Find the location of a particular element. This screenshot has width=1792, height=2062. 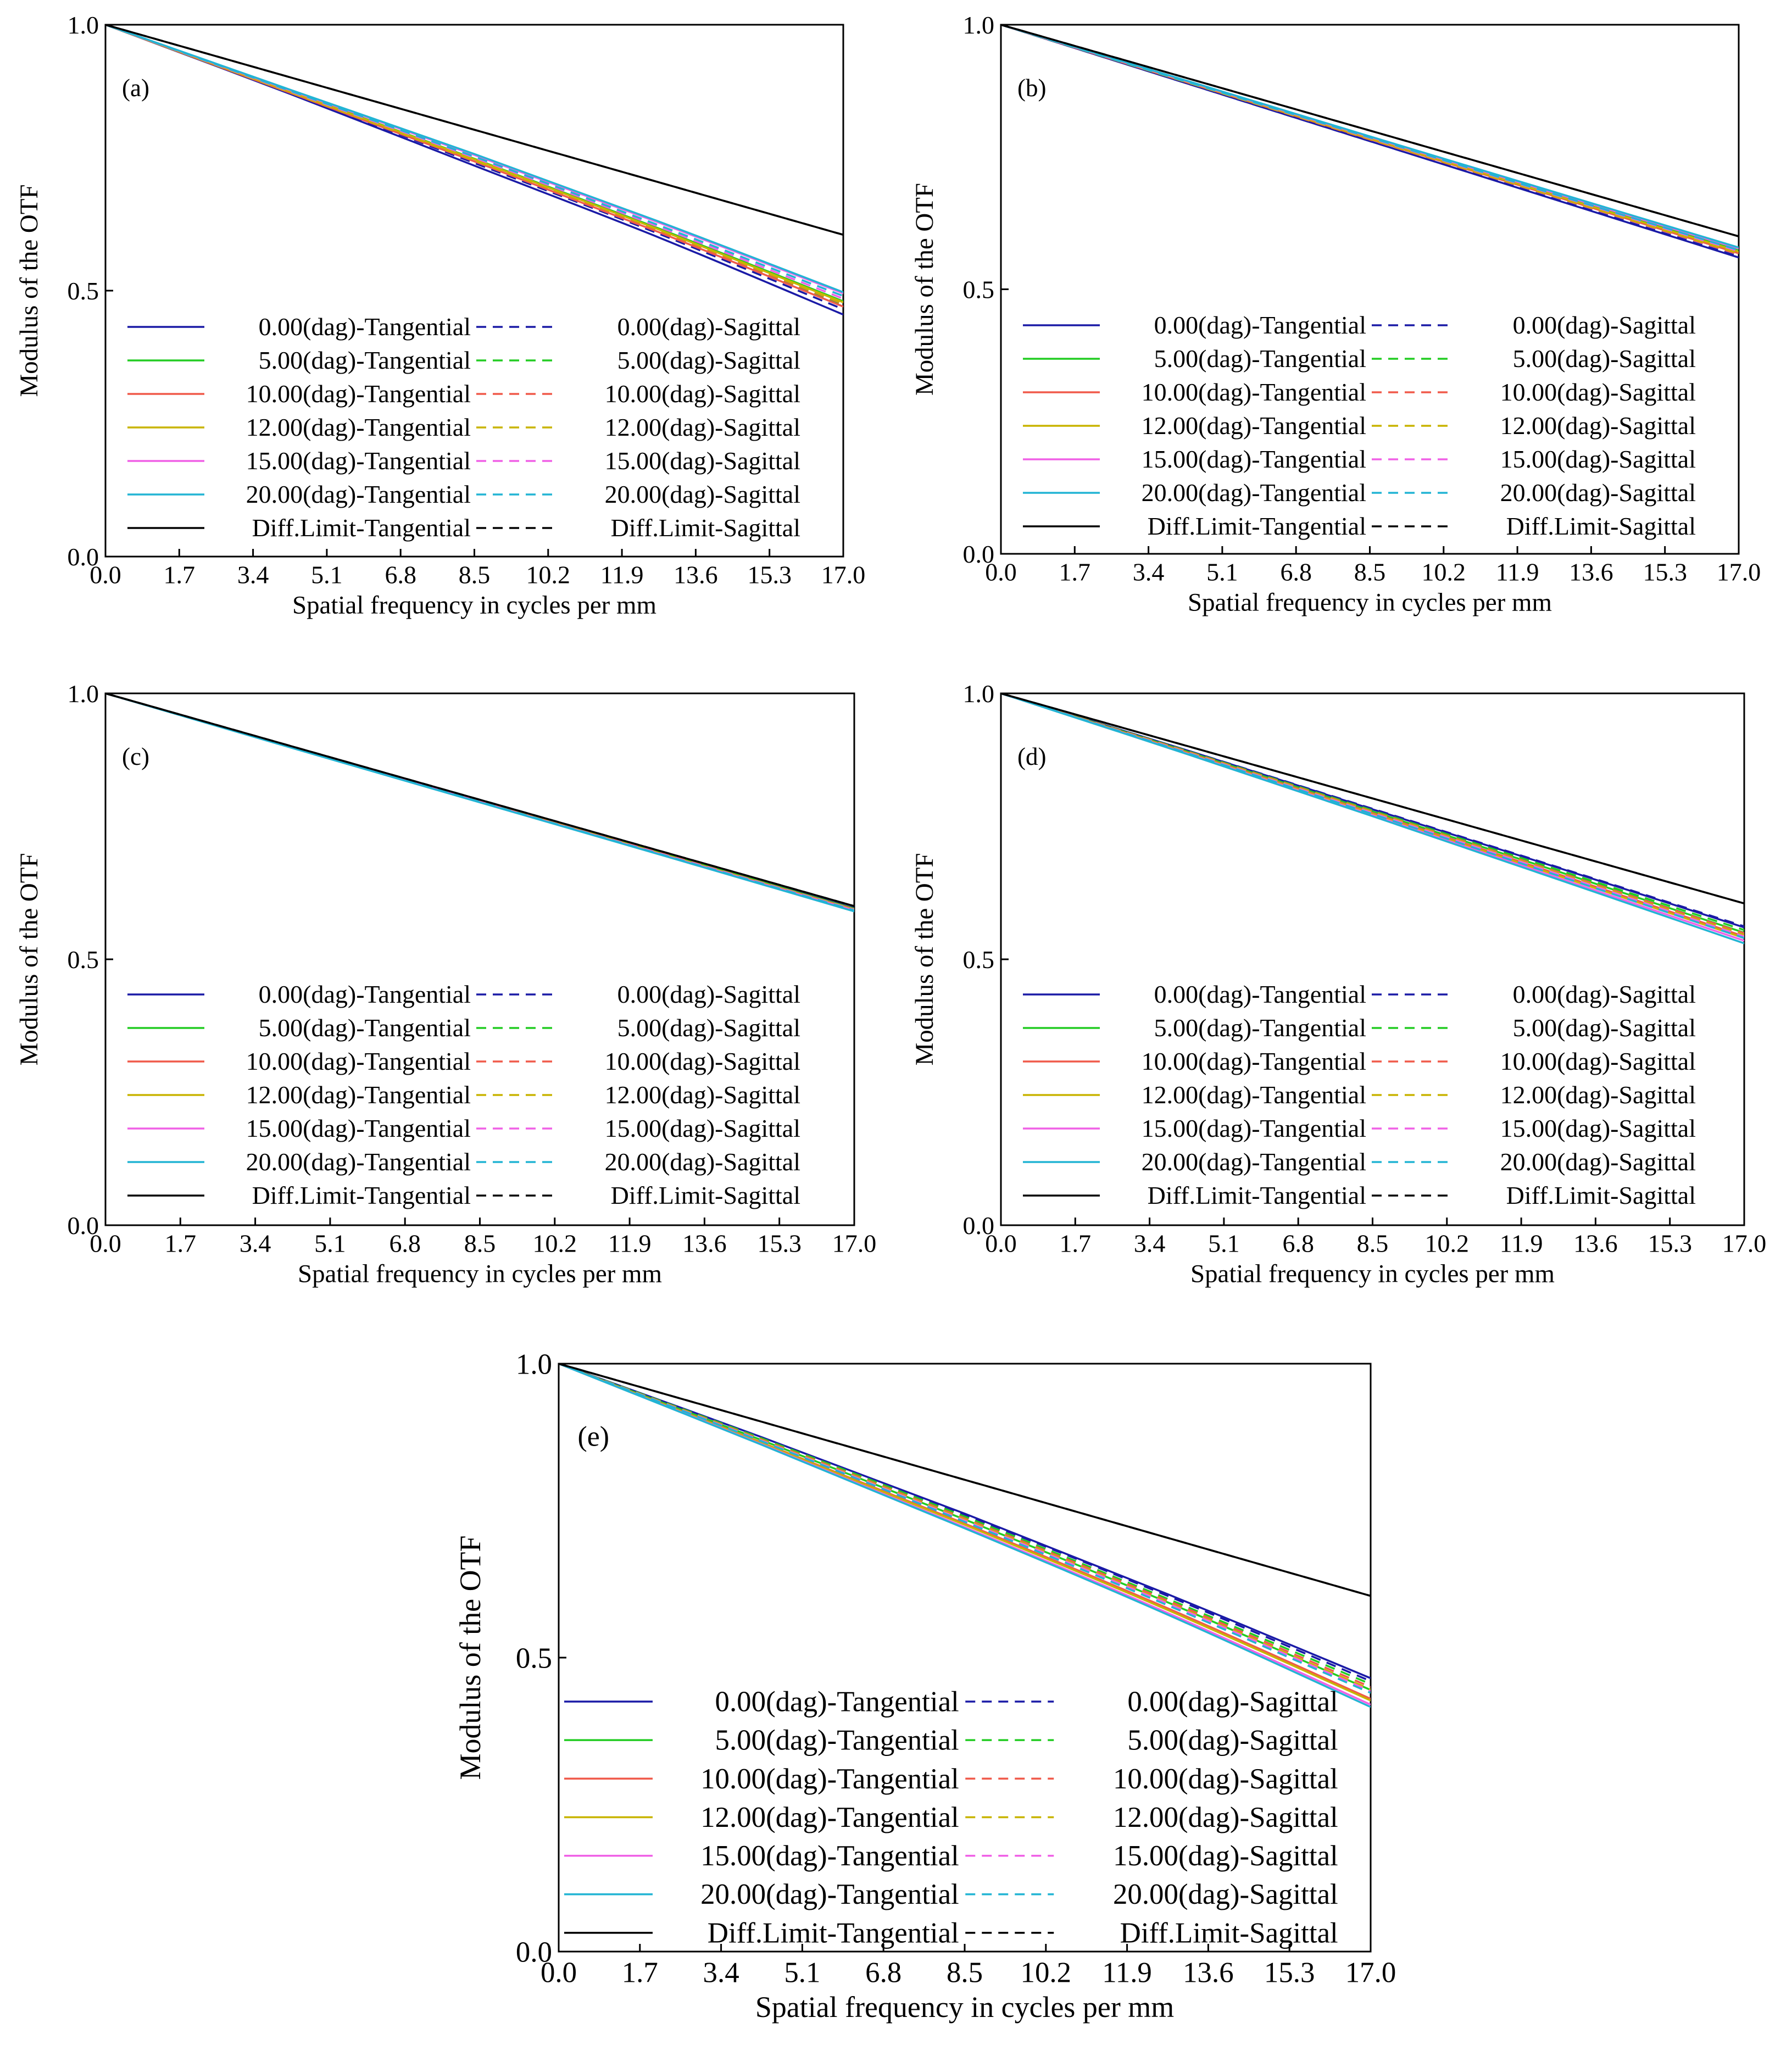

panel-label: (d) is located at coordinates (1032, 756).